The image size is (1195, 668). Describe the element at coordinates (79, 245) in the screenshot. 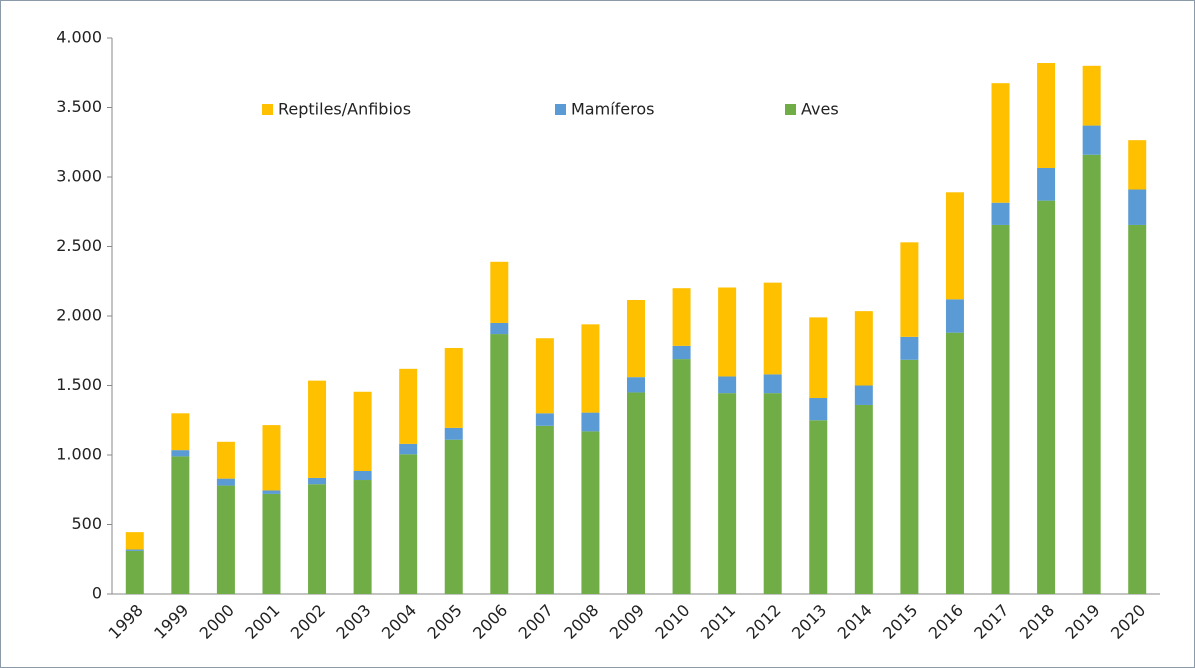

I see `y-tick-label: 2.500` at that location.